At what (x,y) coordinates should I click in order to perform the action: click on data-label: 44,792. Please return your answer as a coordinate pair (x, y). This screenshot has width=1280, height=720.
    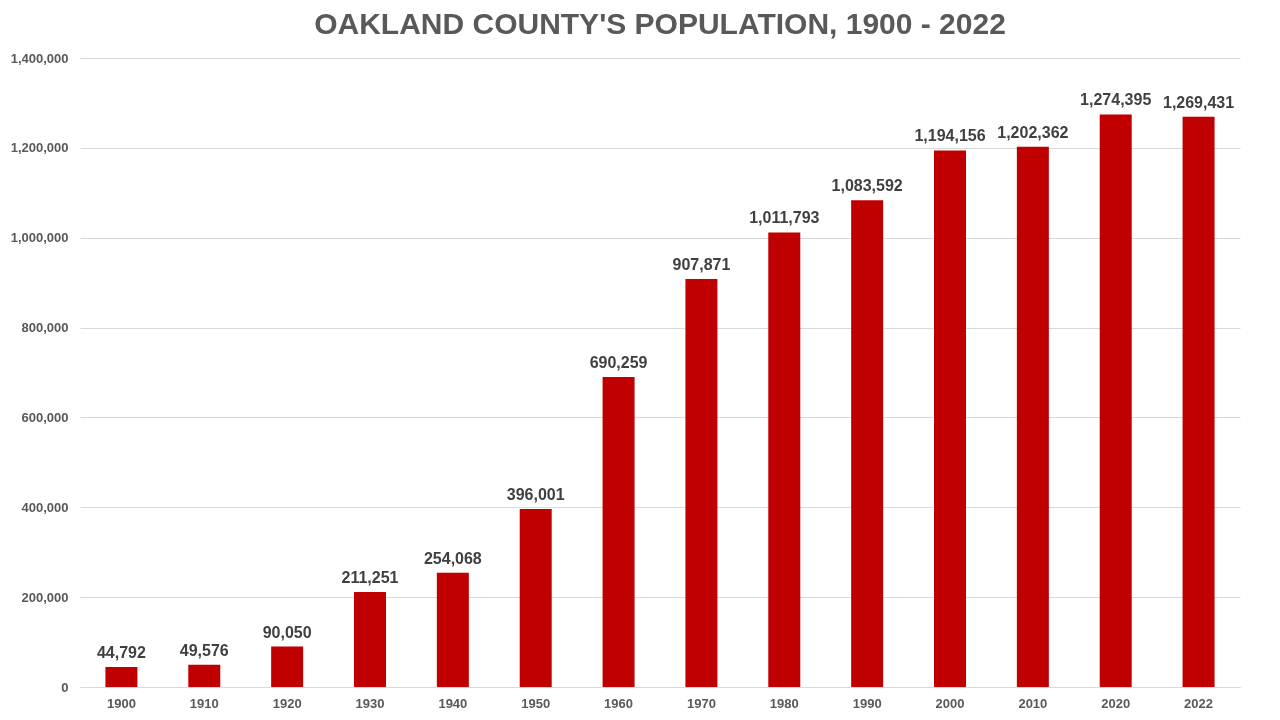
    Looking at the image, I should click on (121, 652).